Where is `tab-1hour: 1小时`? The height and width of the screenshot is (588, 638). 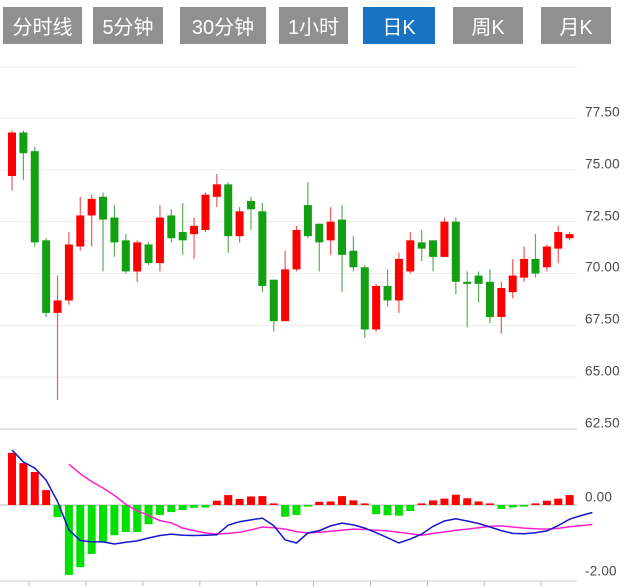
tab-1hour: 1小时 is located at coordinates (313, 25).